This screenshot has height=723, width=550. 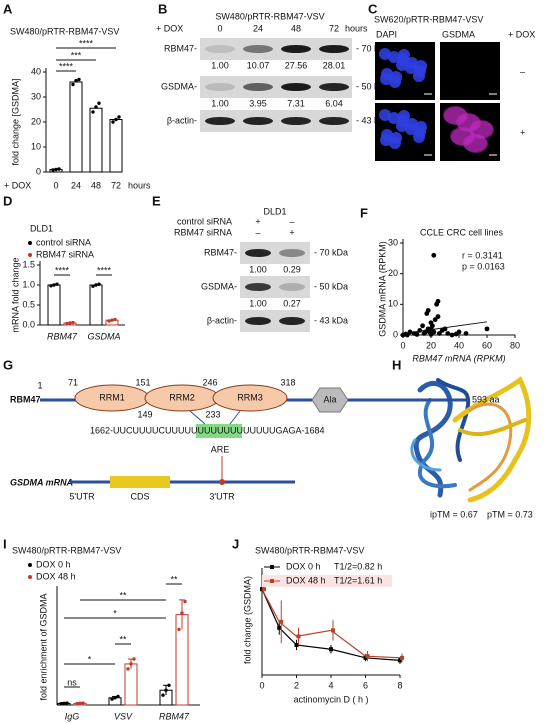 What do you see at coordinates (334, 103) in the screenshot?
I see `blot-quant: 6.04` at bounding box center [334, 103].